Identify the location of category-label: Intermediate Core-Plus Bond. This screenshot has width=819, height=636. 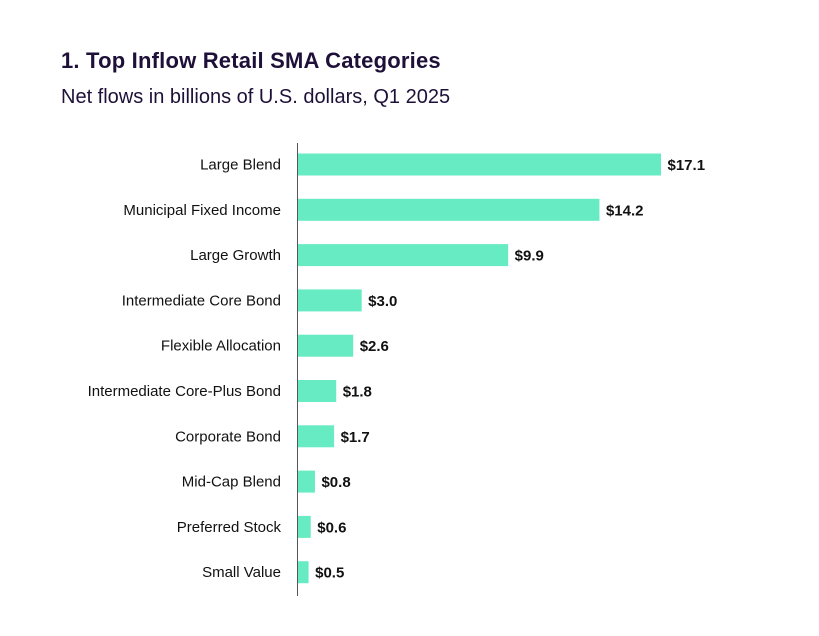
(184, 391).